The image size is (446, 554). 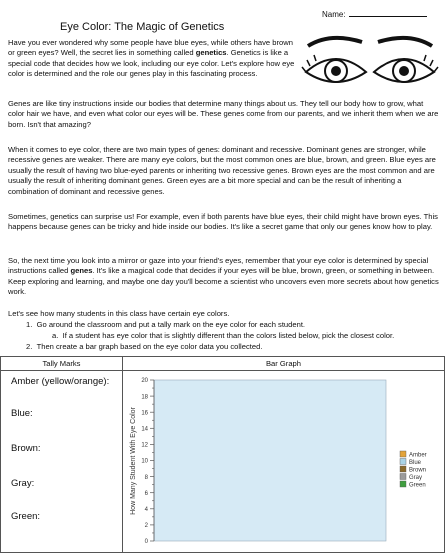 I want to click on legend-label: Gray, so click(x=415, y=478).